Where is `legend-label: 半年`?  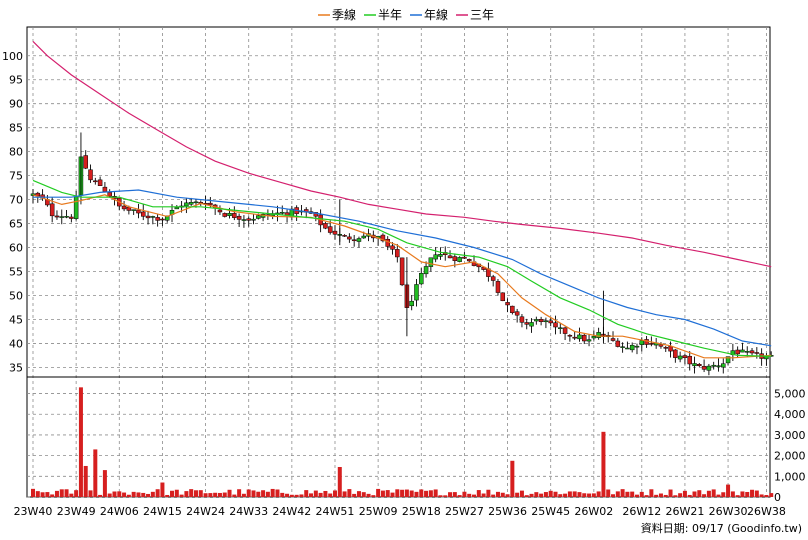
legend-label: 半年 is located at coordinates (390, 15).